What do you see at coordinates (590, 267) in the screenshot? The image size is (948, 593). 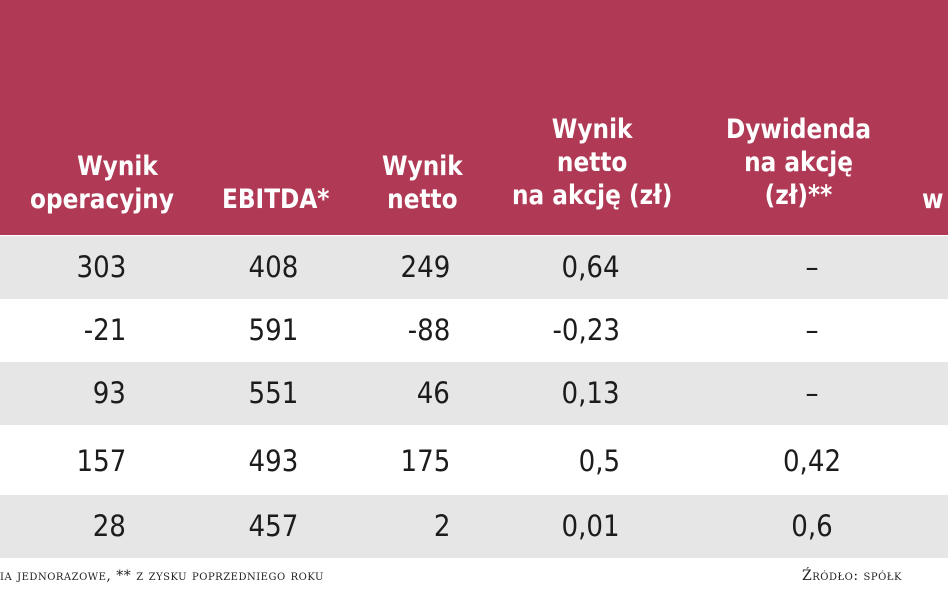 I see `cell-eps: 0,64` at bounding box center [590, 267].